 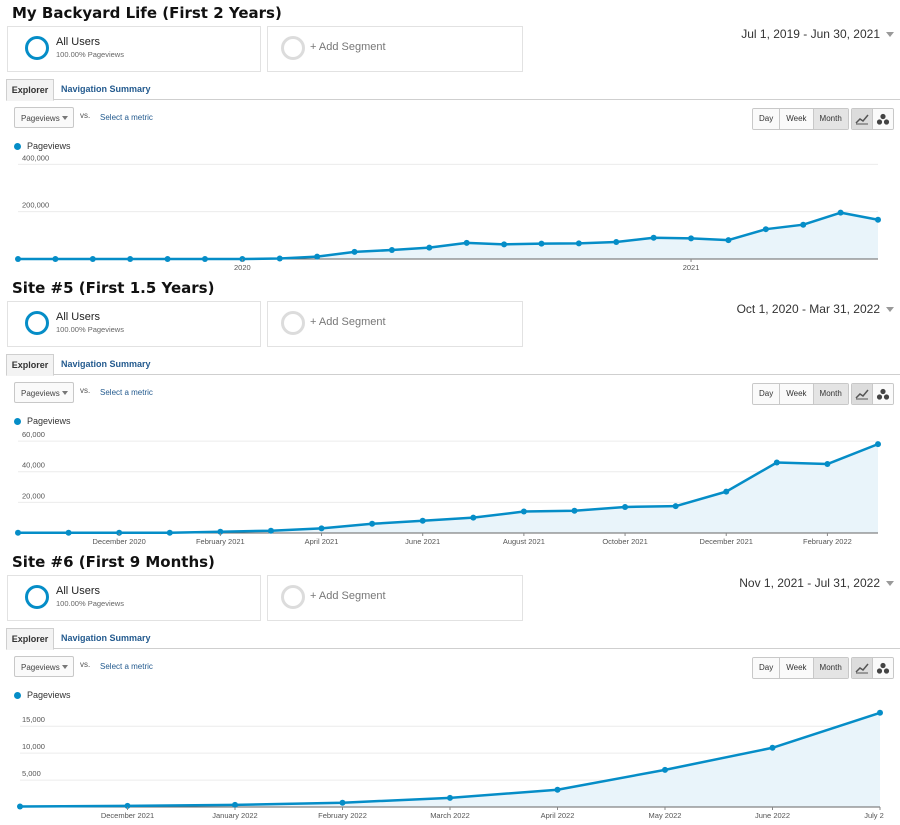 I want to click on x-tick-label: March 2022, so click(x=450, y=815).